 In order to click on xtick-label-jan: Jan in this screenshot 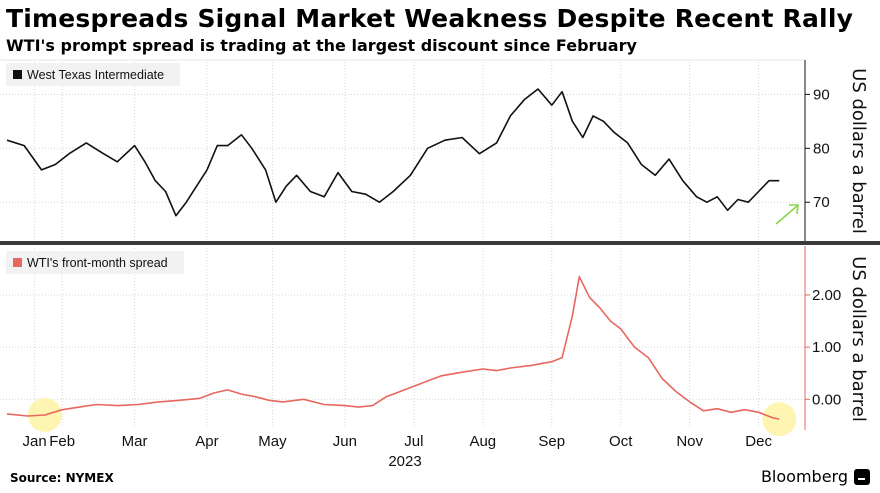, I will do `click(34, 441)`.